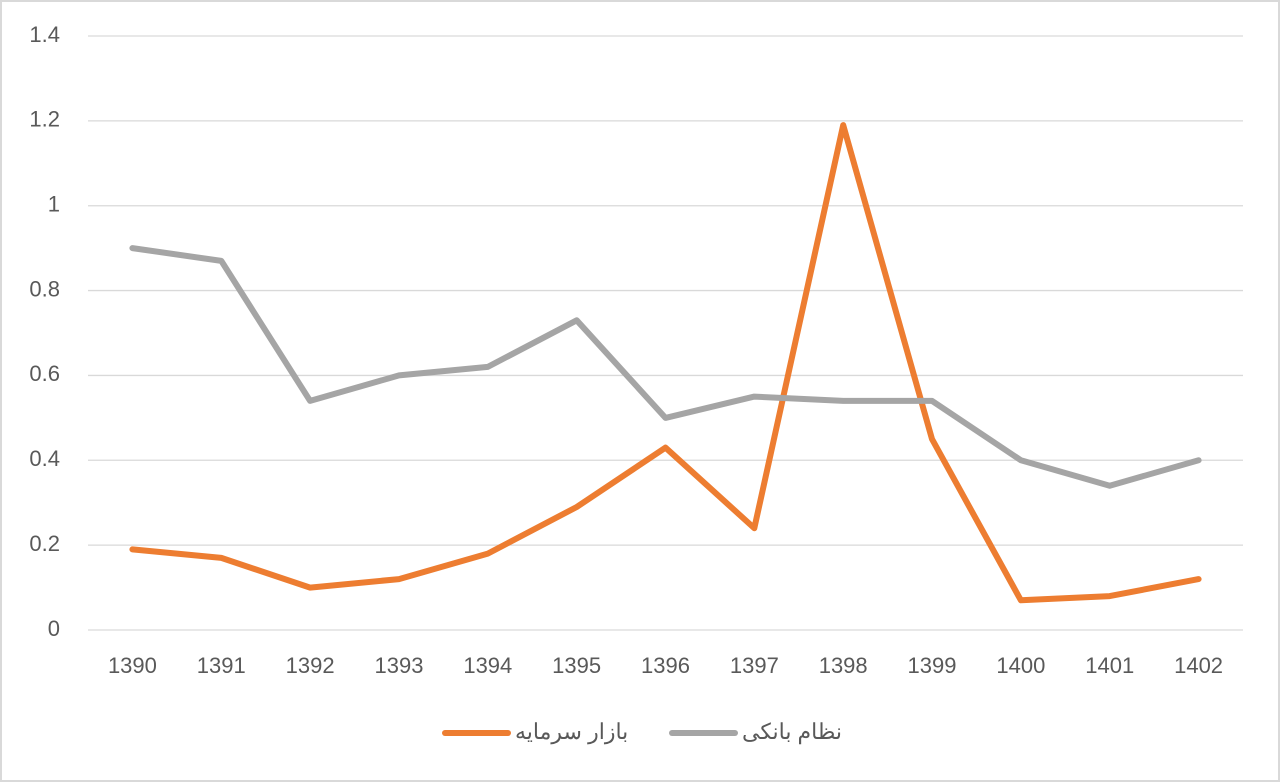 The width and height of the screenshot is (1280, 782). I want to click on y-tick-label: 1.4, so click(44, 34).